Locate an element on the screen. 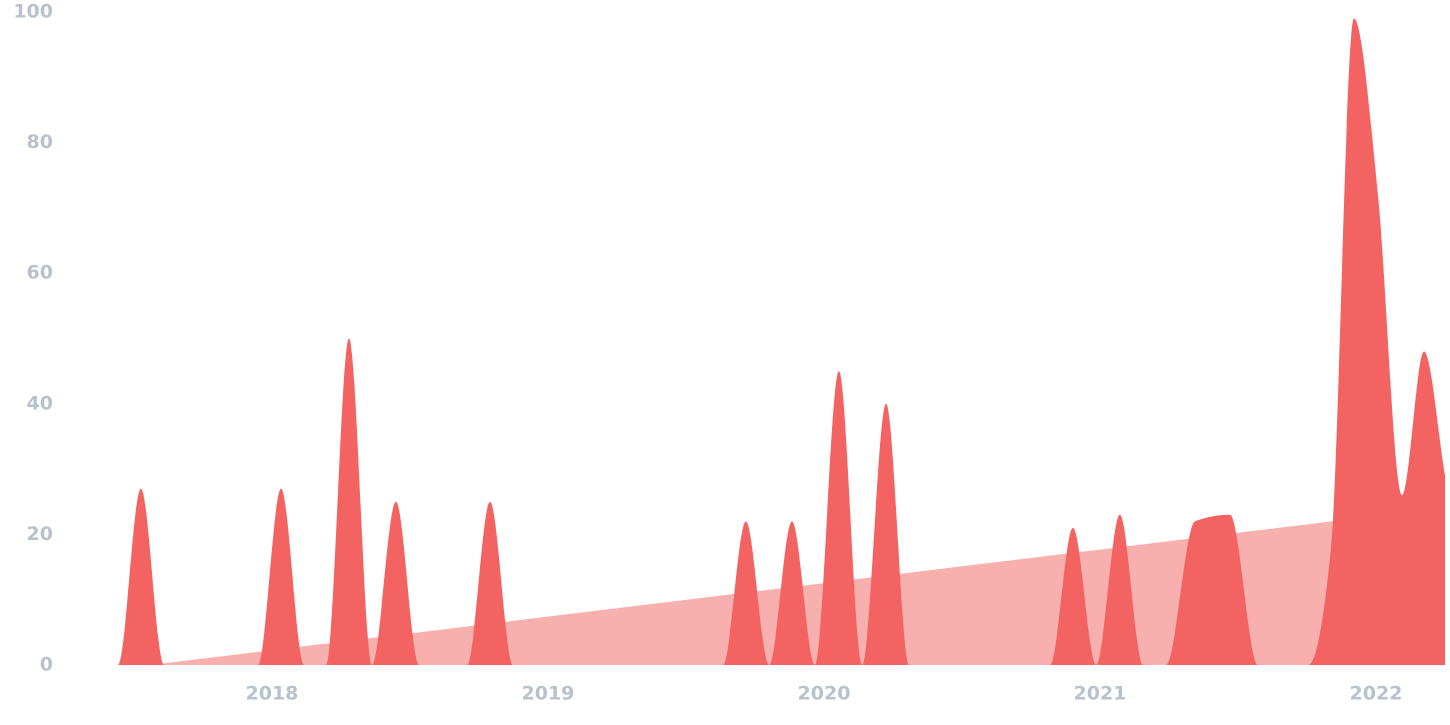 The width and height of the screenshot is (1450, 725). y-tick-label: 80 is located at coordinates (40, 142).